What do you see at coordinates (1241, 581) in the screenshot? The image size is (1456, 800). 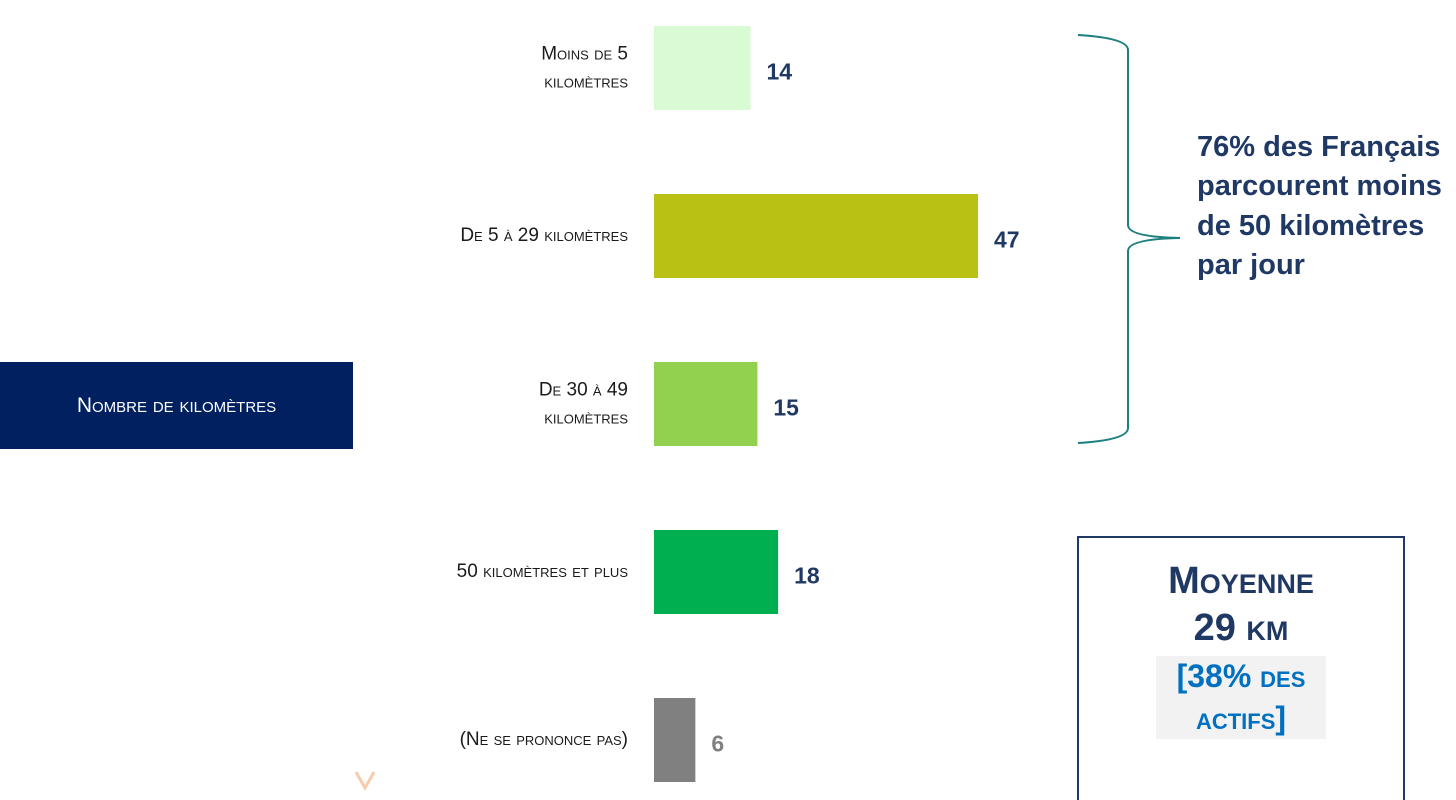 I see `callout-title: Moyenne` at bounding box center [1241, 581].